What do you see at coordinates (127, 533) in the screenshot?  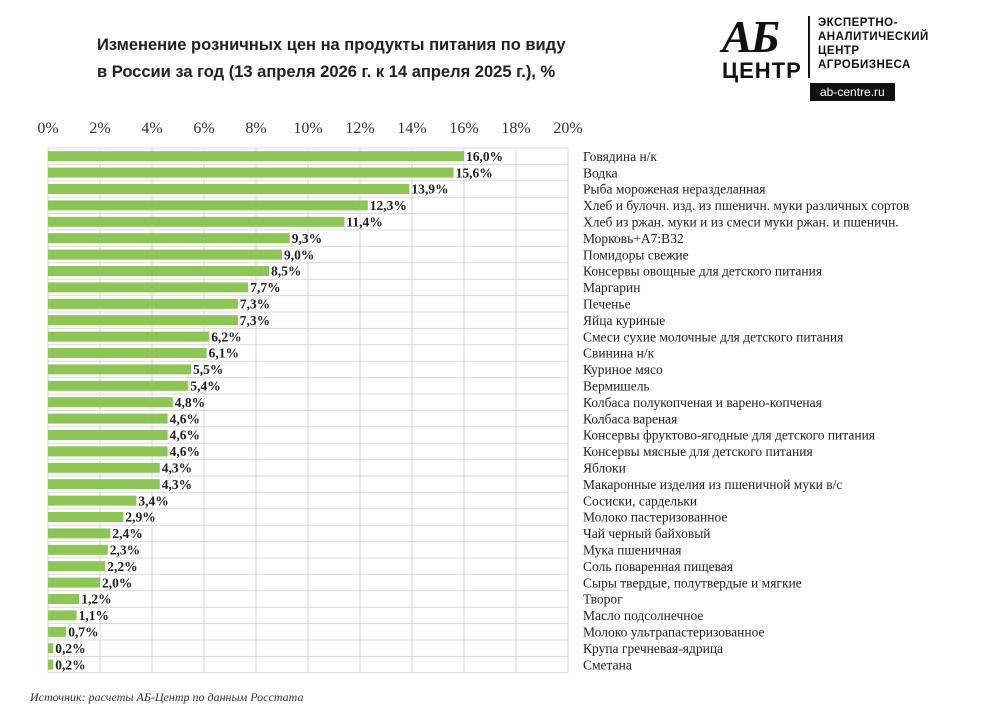 I see `bar-value-label: 2,4%` at bounding box center [127, 533].